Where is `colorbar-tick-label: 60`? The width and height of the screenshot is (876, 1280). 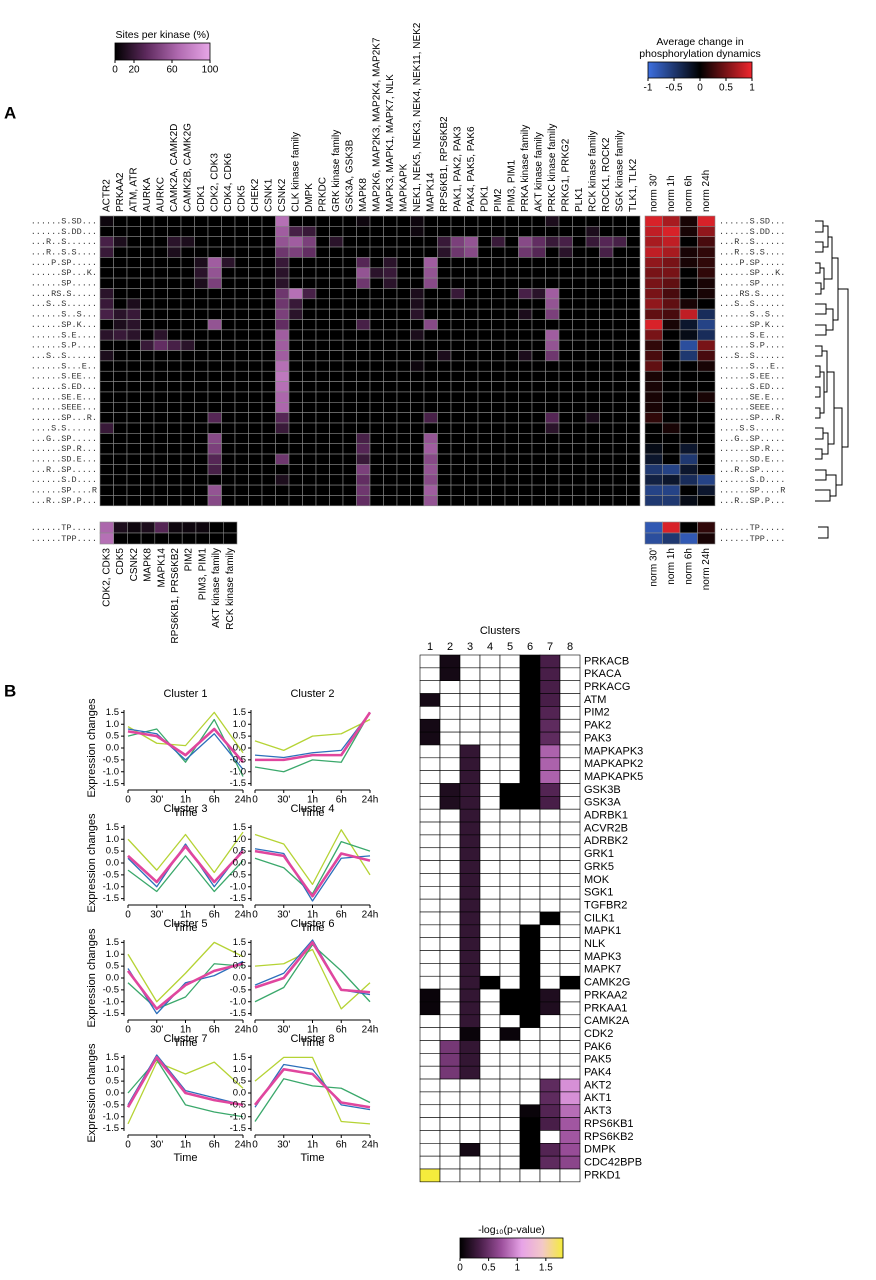
colorbar-tick-label: 60 is located at coordinates (172, 70).